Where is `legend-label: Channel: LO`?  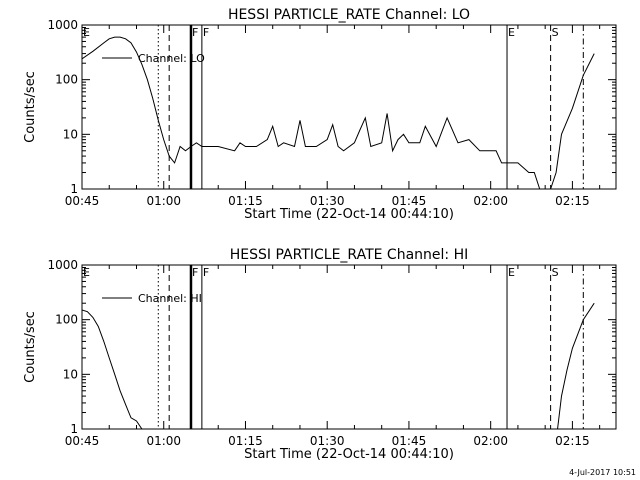
legend-label: Channel: LO is located at coordinates (171, 58).